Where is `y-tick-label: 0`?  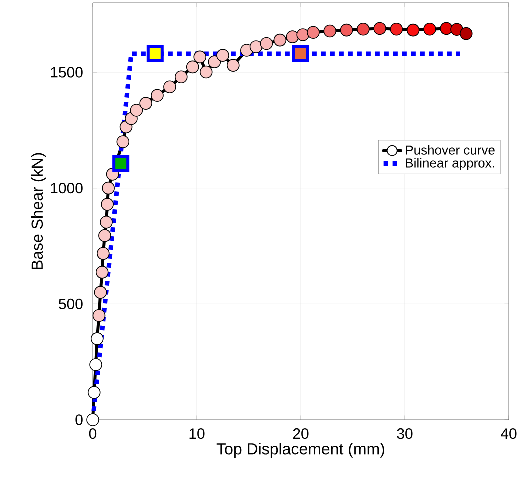
y-tick-label: 0 is located at coordinates (79, 420).